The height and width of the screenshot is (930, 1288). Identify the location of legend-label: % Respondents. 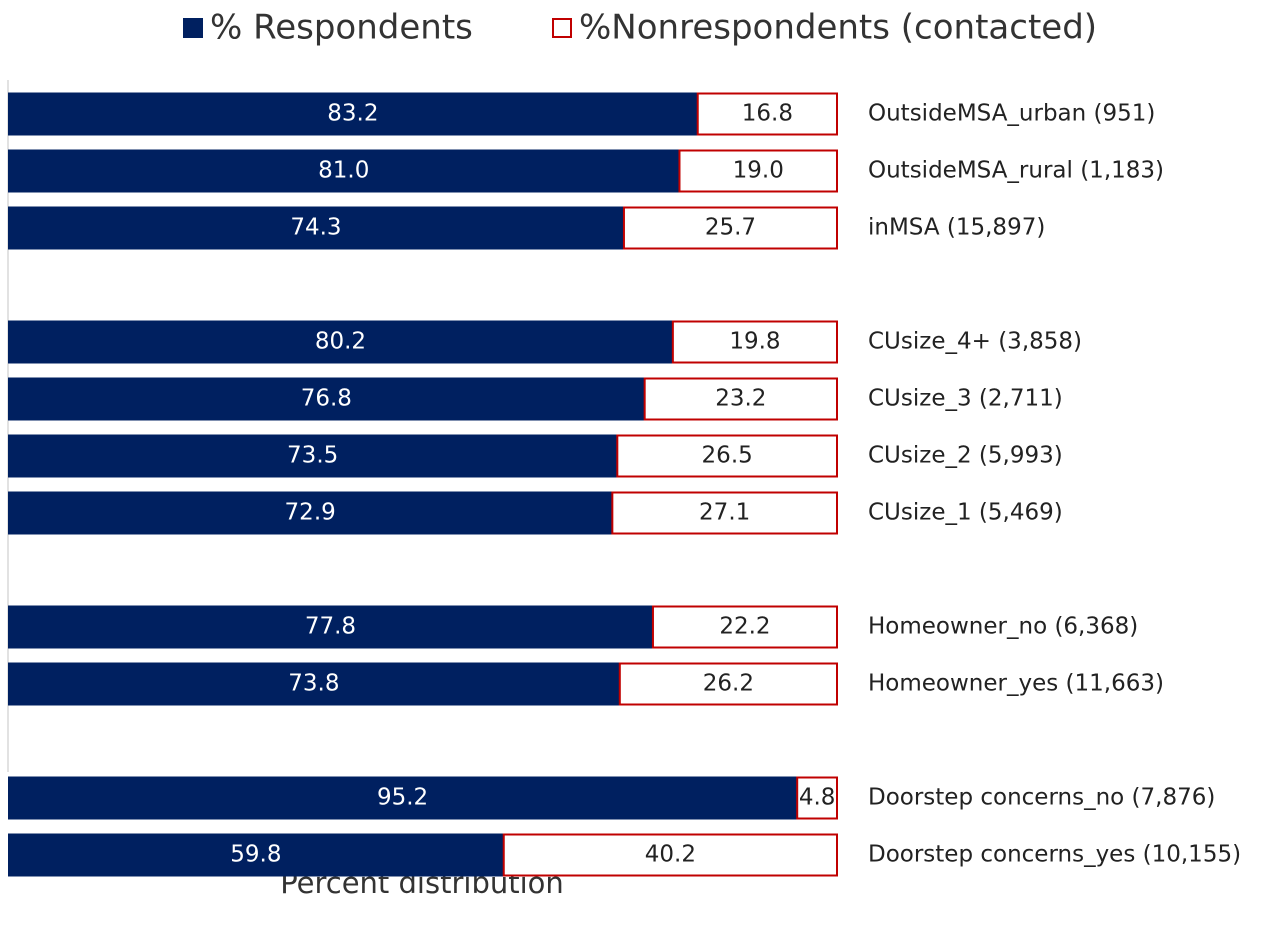
(341, 28).